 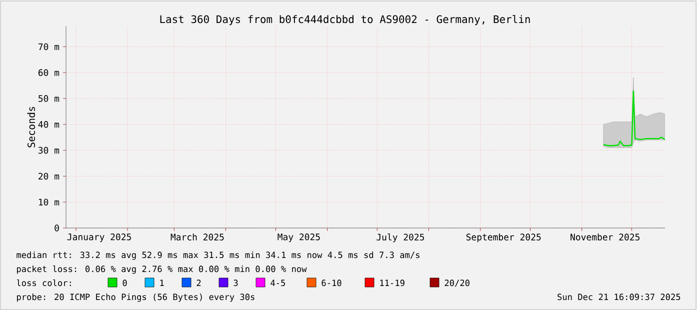 What do you see at coordinates (277, 283) in the screenshot?
I see `legend-label: 4-5` at bounding box center [277, 283].